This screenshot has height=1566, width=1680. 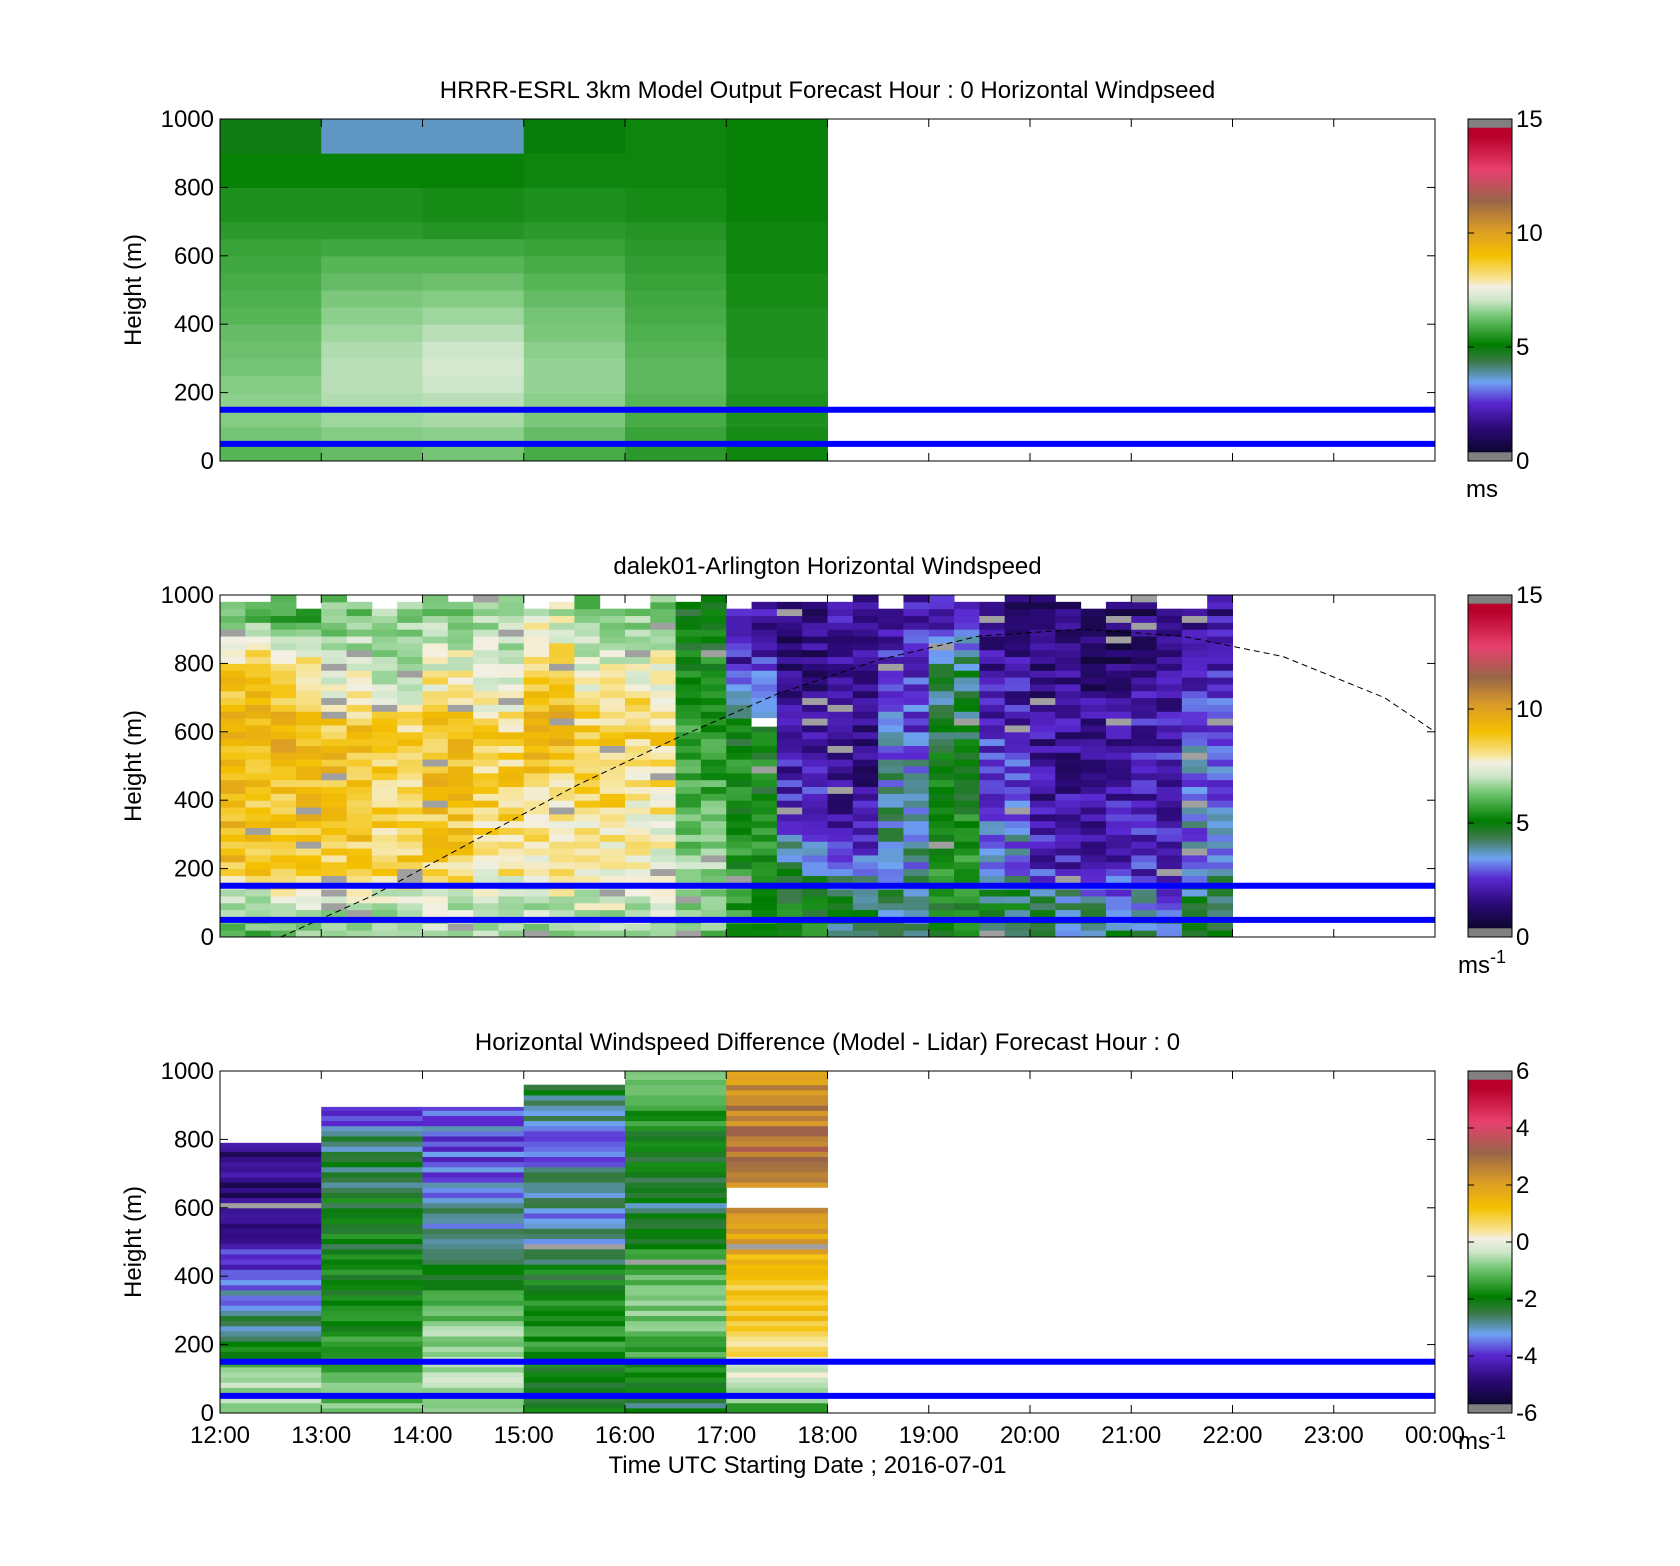 What do you see at coordinates (1490, 1242) in the screenshot?
I see `colorbar` at bounding box center [1490, 1242].